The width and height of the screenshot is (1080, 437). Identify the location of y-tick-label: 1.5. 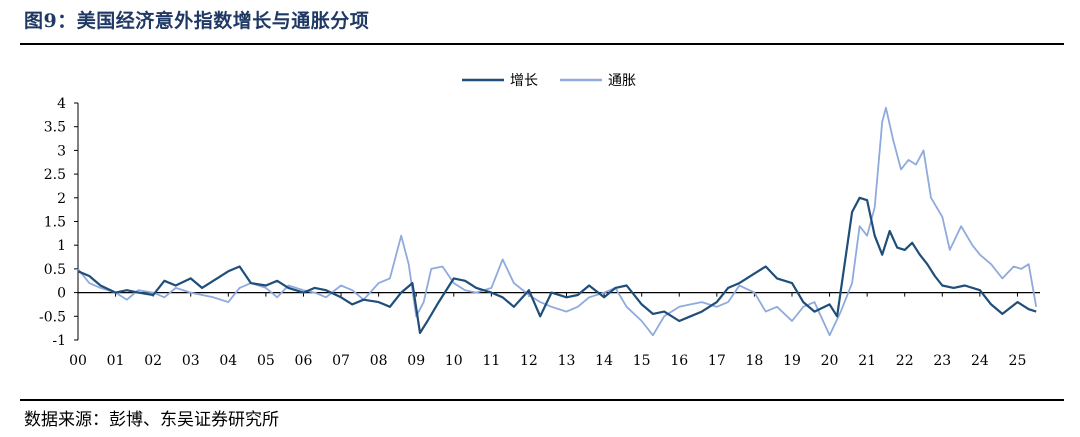
(55, 223).